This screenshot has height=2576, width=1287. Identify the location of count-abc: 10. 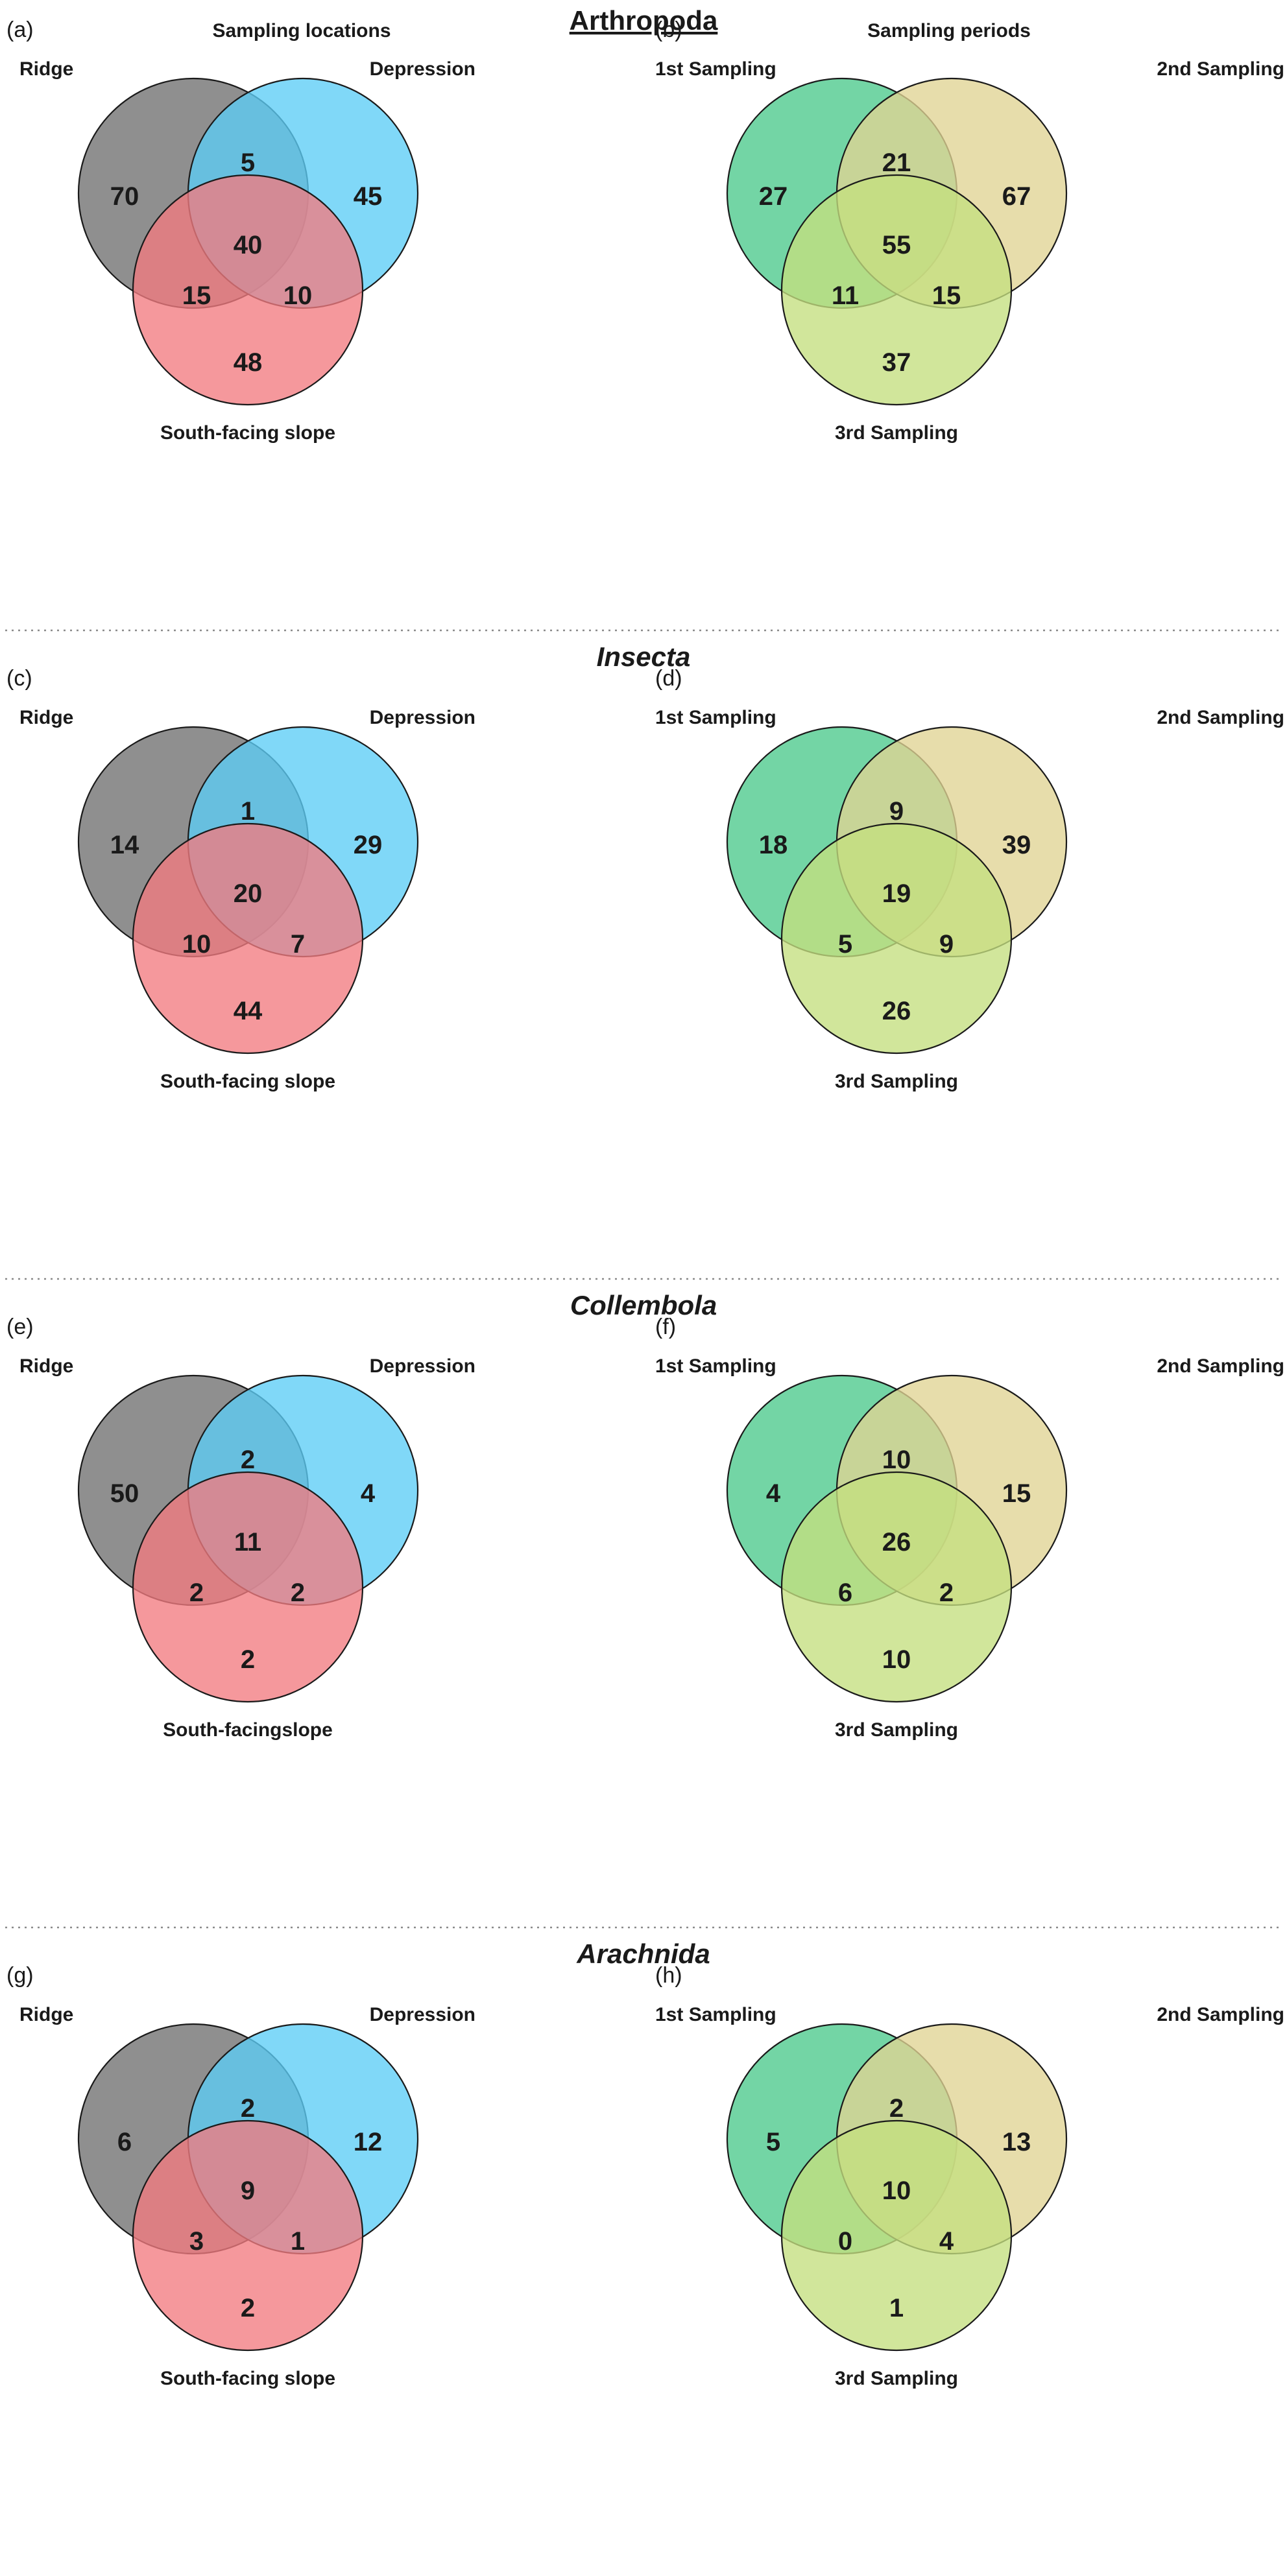
(896, 2190).